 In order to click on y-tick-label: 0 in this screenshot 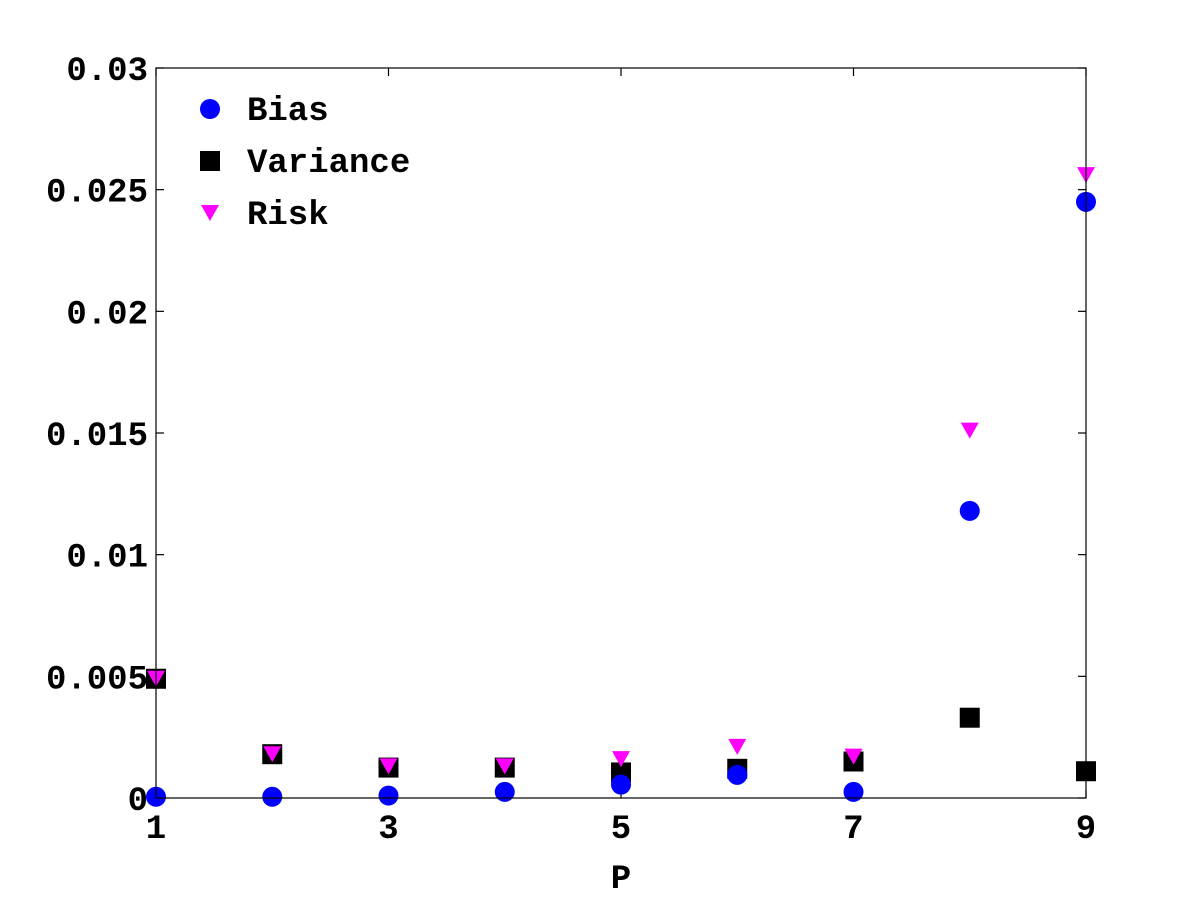, I will do `click(138, 802)`.